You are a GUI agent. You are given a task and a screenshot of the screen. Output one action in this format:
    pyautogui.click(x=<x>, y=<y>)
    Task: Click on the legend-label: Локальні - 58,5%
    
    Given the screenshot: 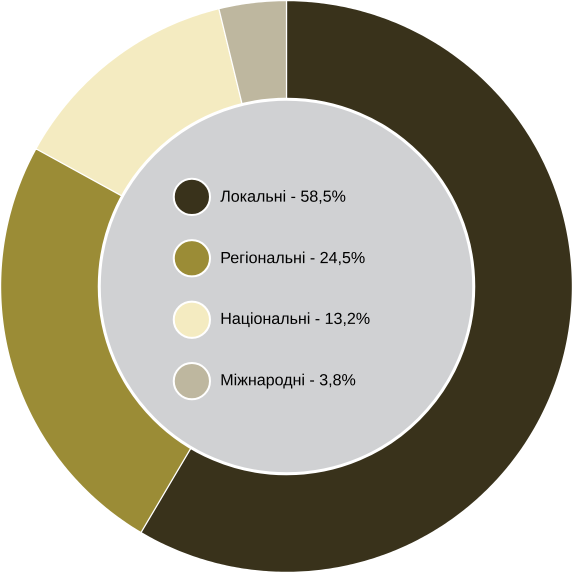 What is the action you would take?
    pyautogui.click(x=283, y=197)
    